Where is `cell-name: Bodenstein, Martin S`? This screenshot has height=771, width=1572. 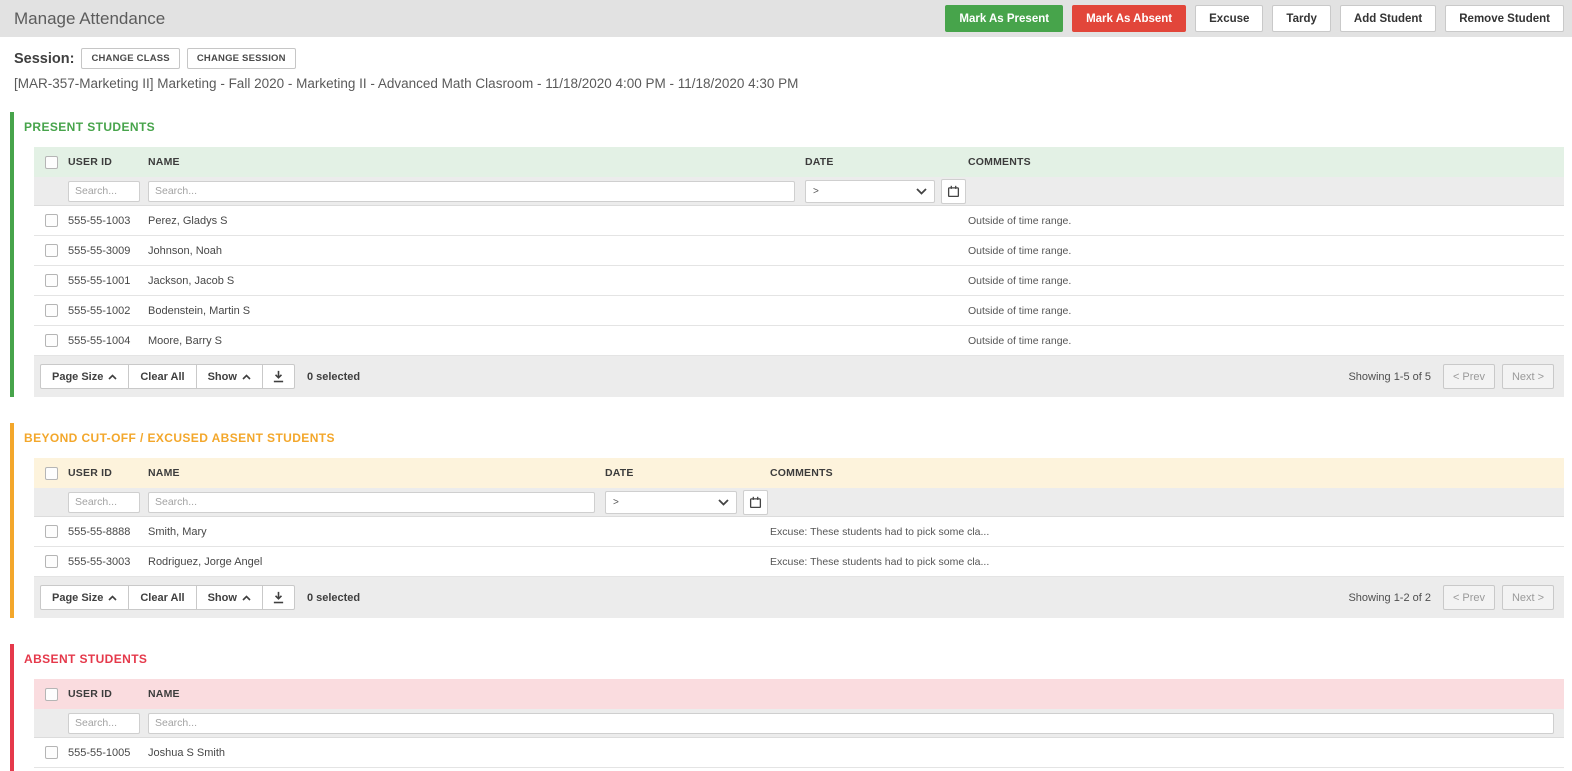 cell-name: Bodenstein, Martin S is located at coordinates (199, 310).